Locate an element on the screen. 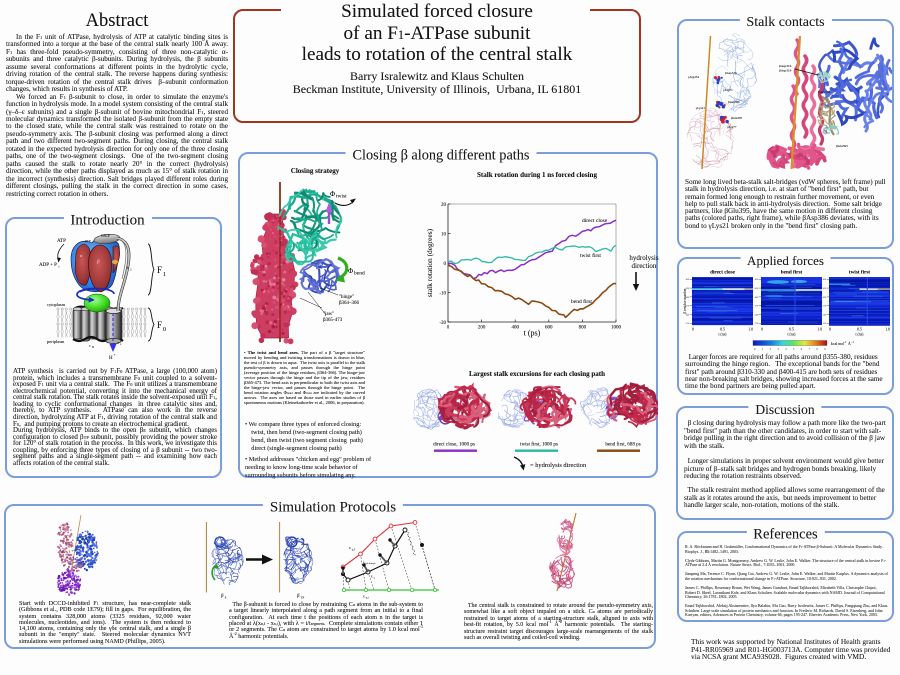 The width and height of the screenshot is (900, 675). svg-text: H is located at coordinates (111, 358).